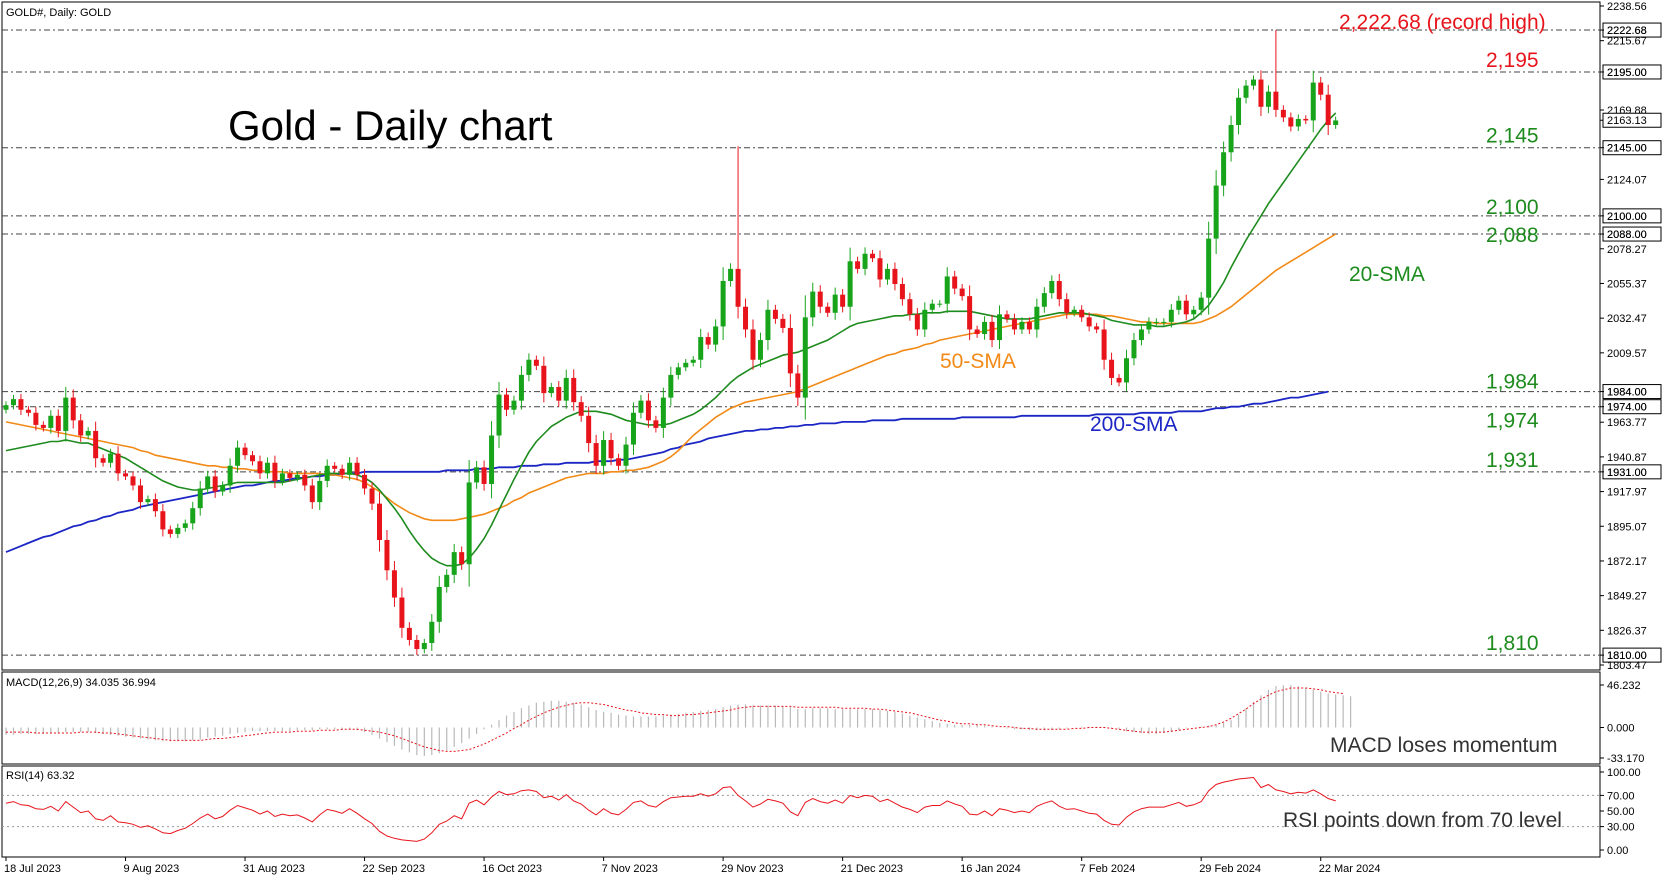 The height and width of the screenshot is (882, 1669). What do you see at coordinates (1627, 656) in the screenshot?
I see `level-price-label: 1810.00` at bounding box center [1627, 656].